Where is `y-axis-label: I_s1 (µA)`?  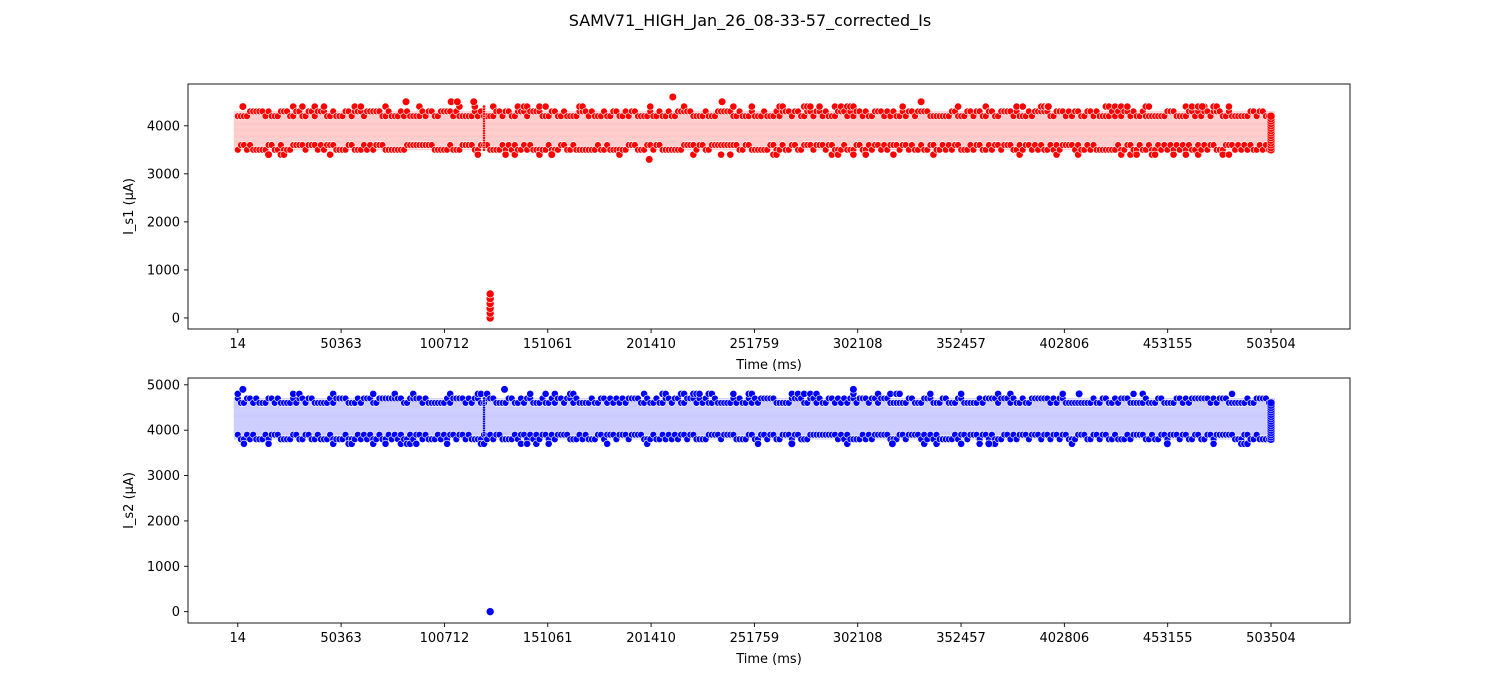
y-axis-label: I_s1 (µA) is located at coordinates (129, 206).